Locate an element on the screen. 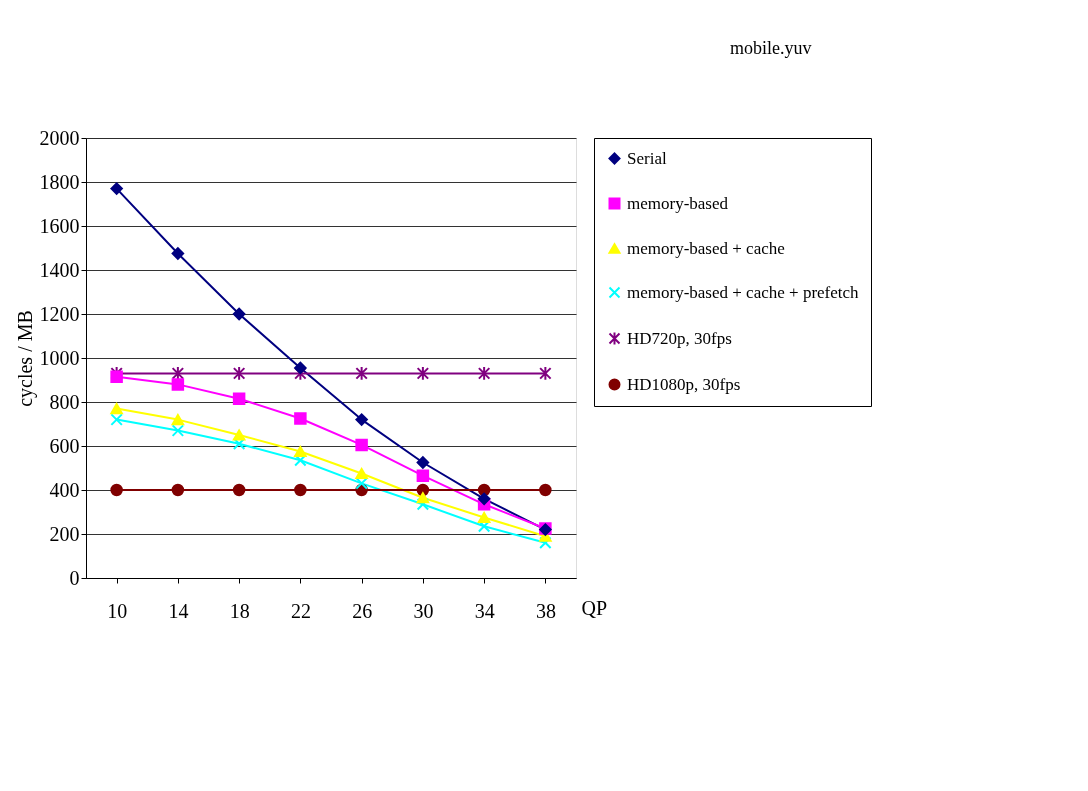  x-tick-label: 38 is located at coordinates (545, 610).